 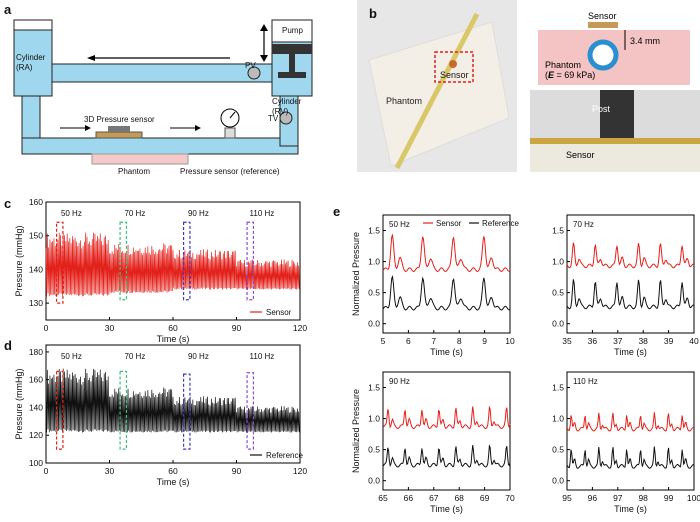 What do you see at coordinates (630, 274) in the screenshot?
I see `plot-frame-e2` at bounding box center [630, 274].